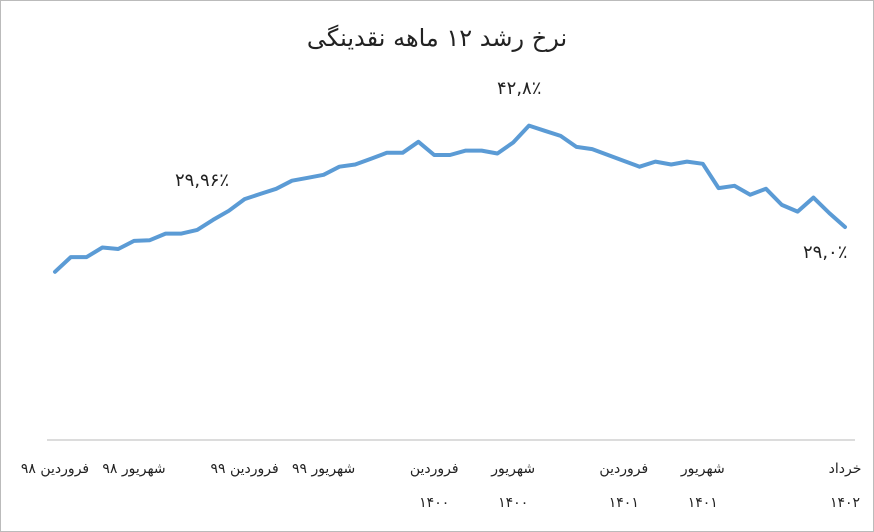 The image size is (874, 532). What do you see at coordinates (624, 486) in the screenshot?
I see `x-tick-label: فروردین ۱۴۰۱` at bounding box center [624, 486].